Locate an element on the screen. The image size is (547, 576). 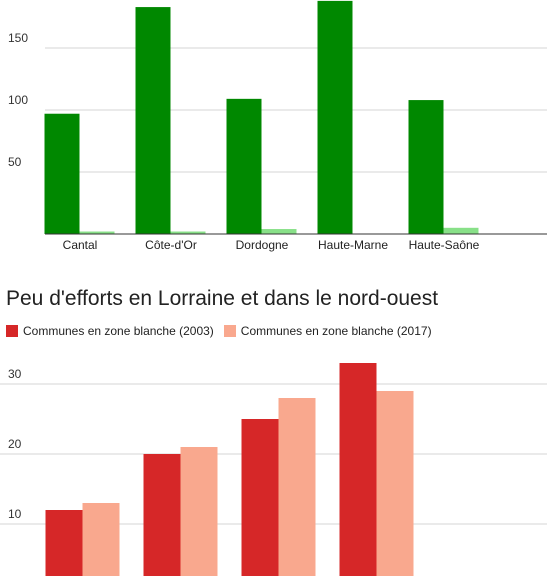
legend-swatch-2017 is located at coordinates (229, 331).